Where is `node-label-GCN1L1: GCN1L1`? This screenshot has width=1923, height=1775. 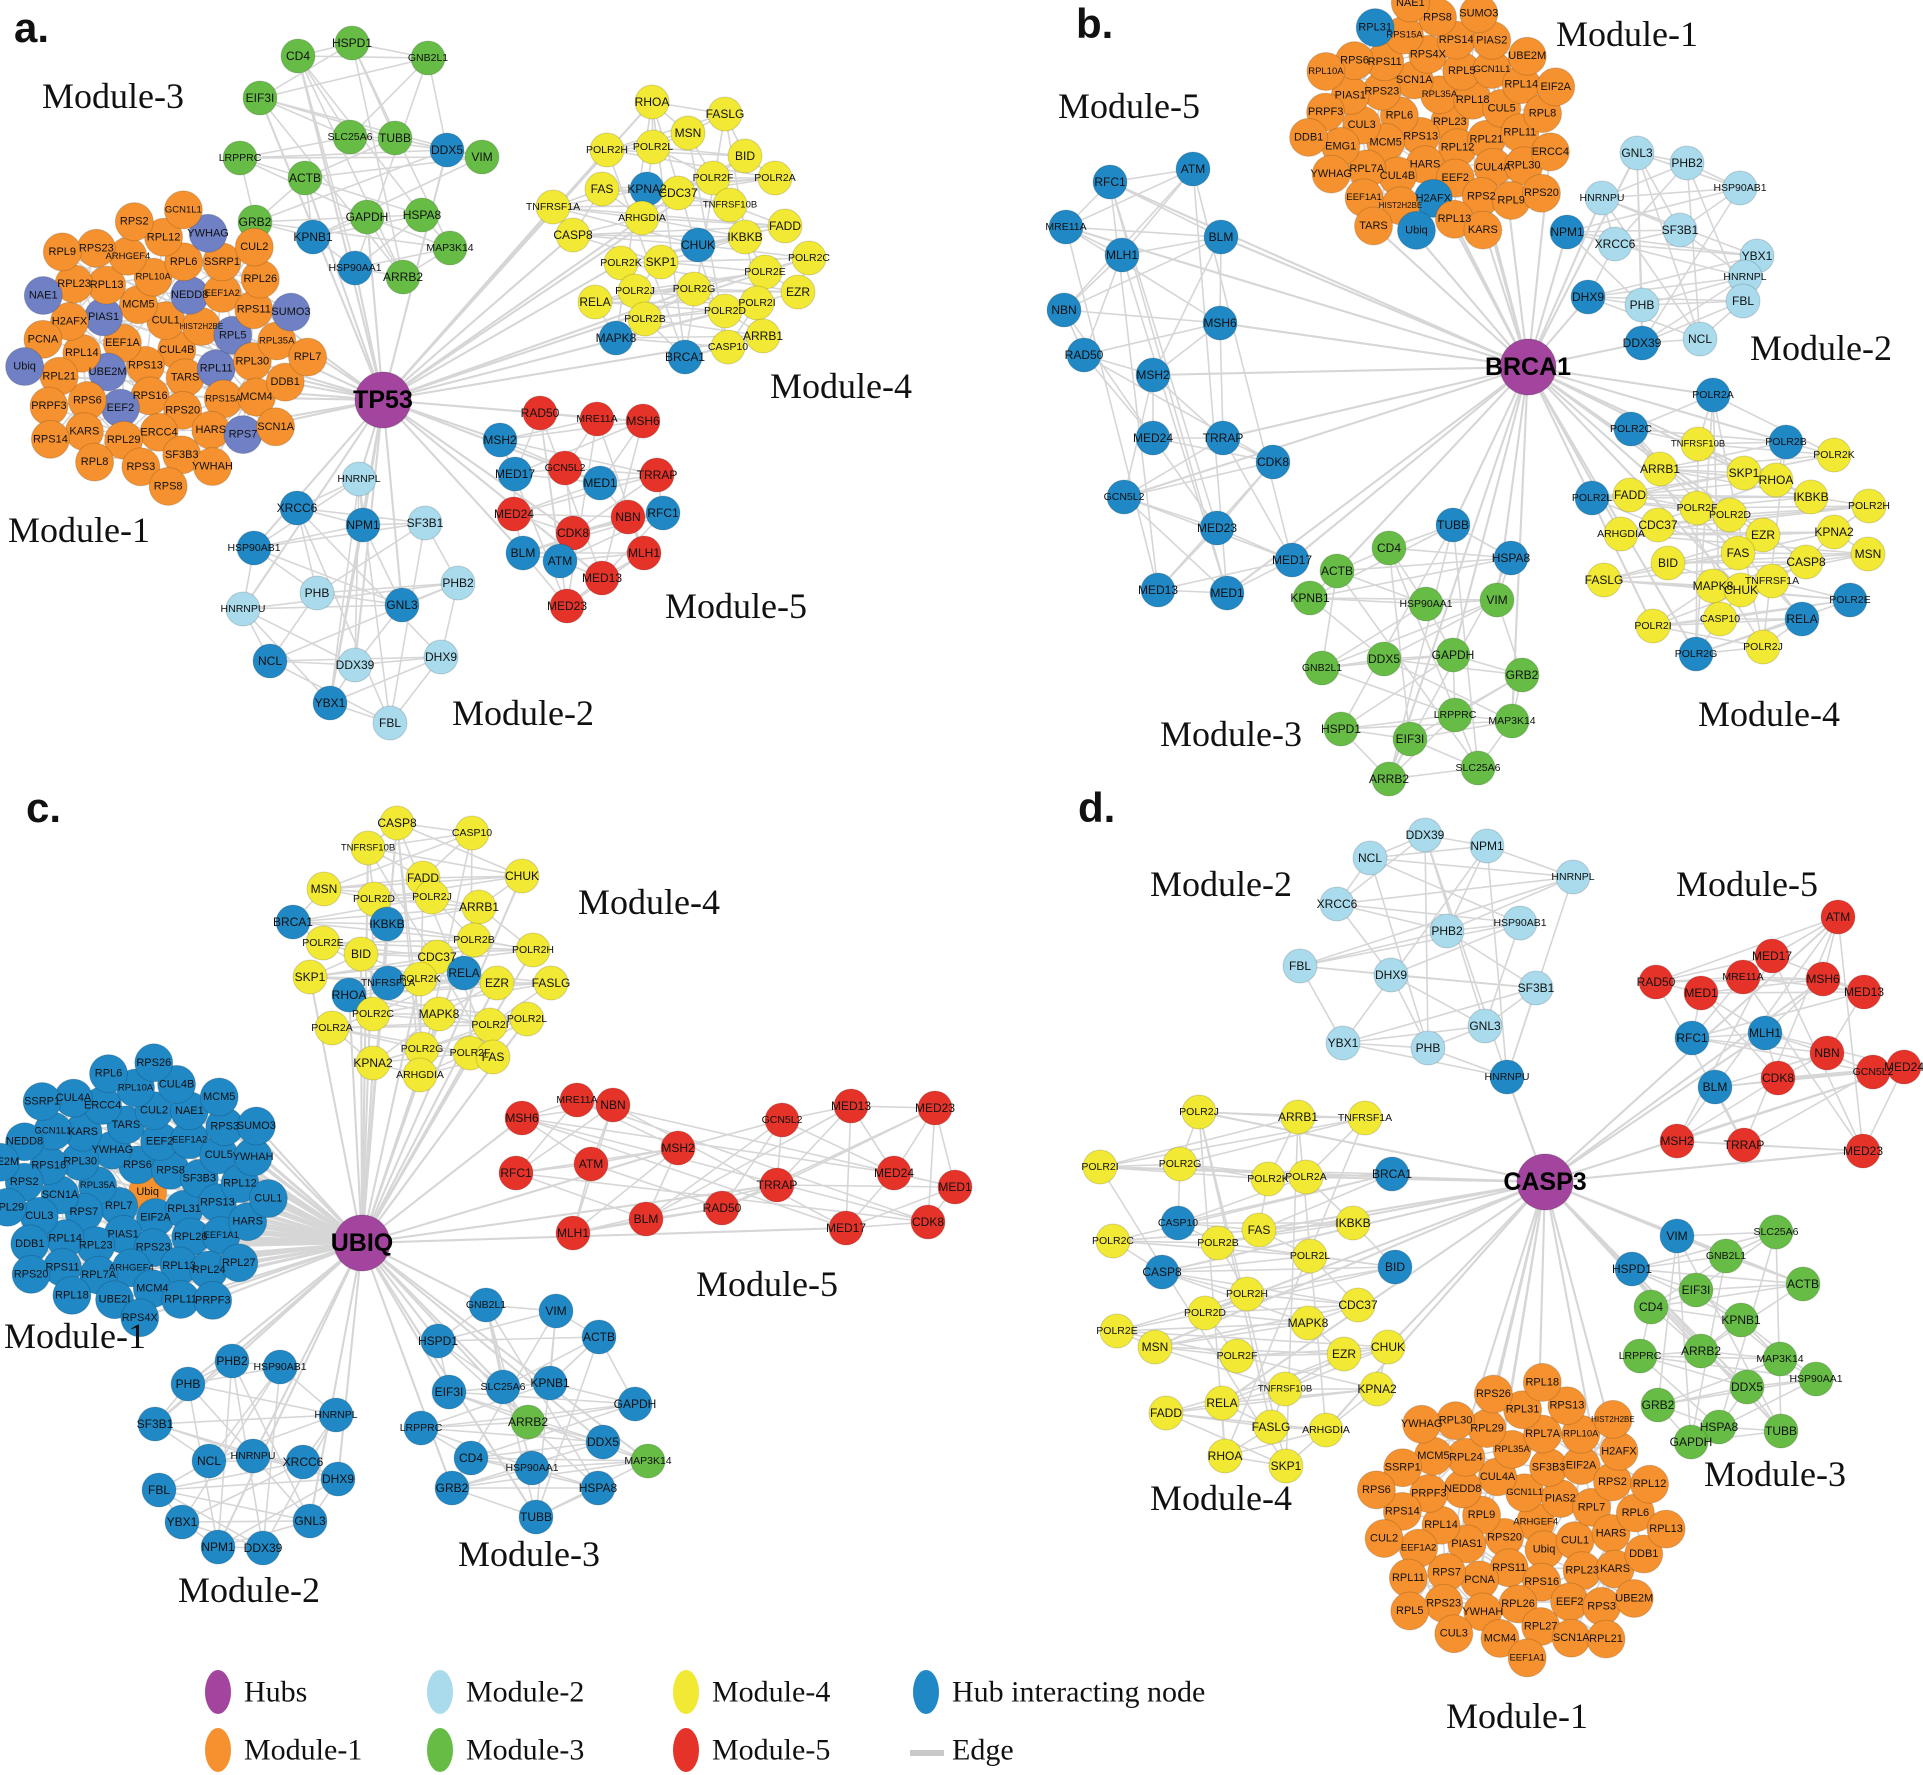
node-label-GCN1L1: GCN1L1 is located at coordinates (183, 209).